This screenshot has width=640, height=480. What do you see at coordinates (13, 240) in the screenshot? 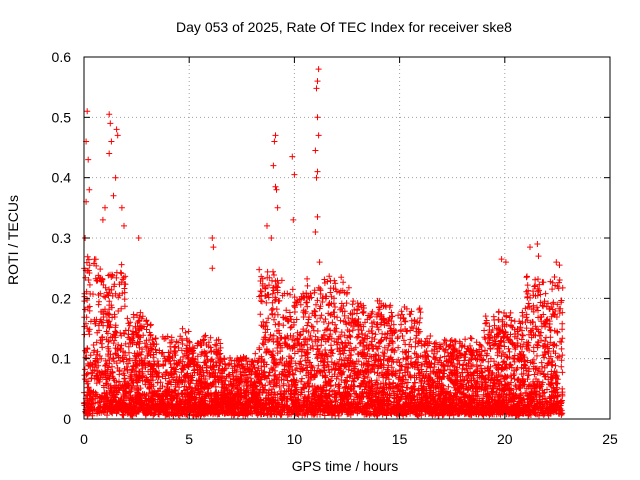
I see `y-axis-label: ROTI / TECUs` at bounding box center [13, 240].